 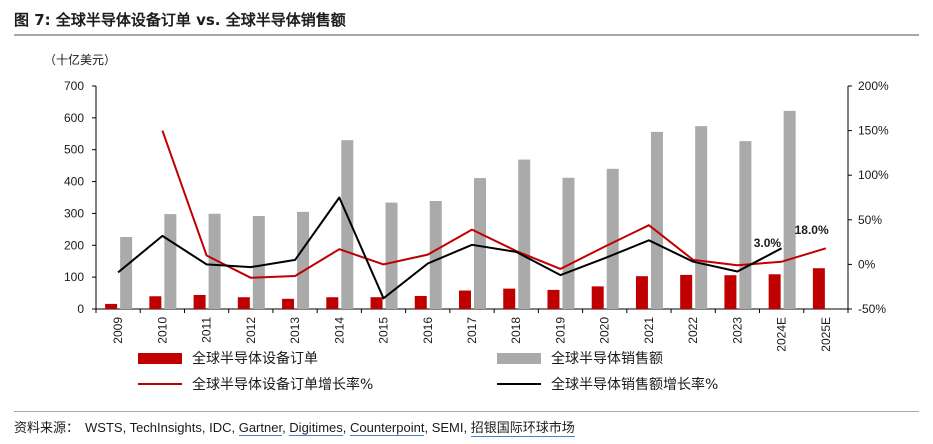 What do you see at coordinates (649, 330) in the screenshot?
I see `x-tick-label: 2021` at bounding box center [649, 330].